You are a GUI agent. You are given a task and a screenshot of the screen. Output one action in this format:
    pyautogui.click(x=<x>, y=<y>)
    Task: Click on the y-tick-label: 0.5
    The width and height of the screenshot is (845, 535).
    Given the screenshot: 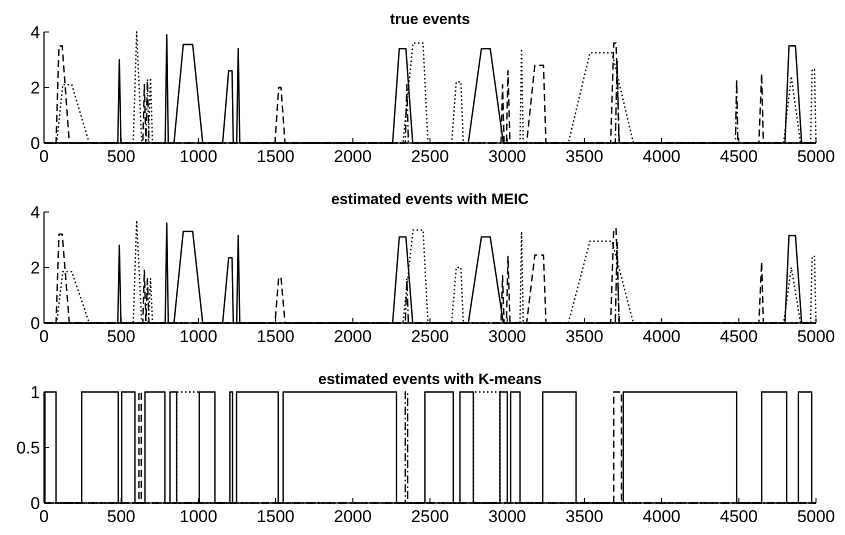 What is the action you would take?
    pyautogui.click(x=28, y=448)
    